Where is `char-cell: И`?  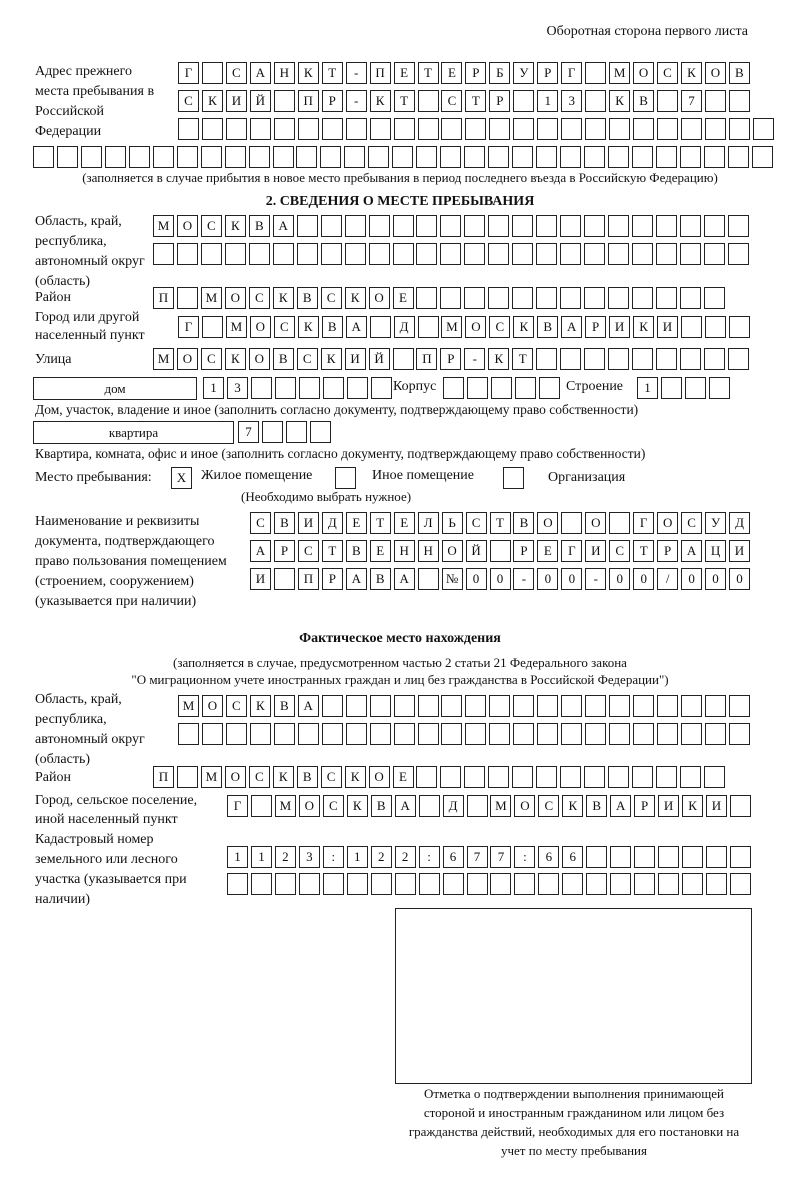 char-cell: И is located at coordinates (716, 806).